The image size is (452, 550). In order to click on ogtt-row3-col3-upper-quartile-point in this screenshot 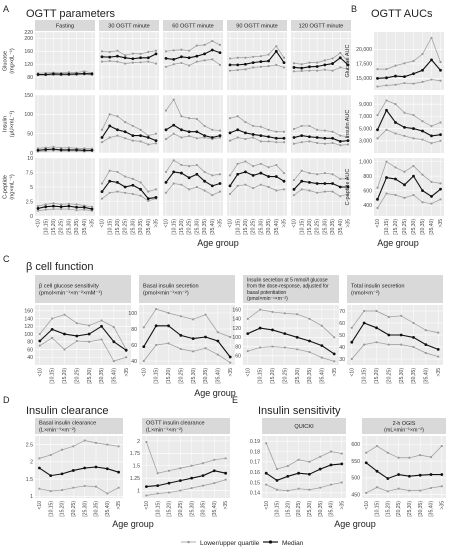, I will do `click(196, 165)`.